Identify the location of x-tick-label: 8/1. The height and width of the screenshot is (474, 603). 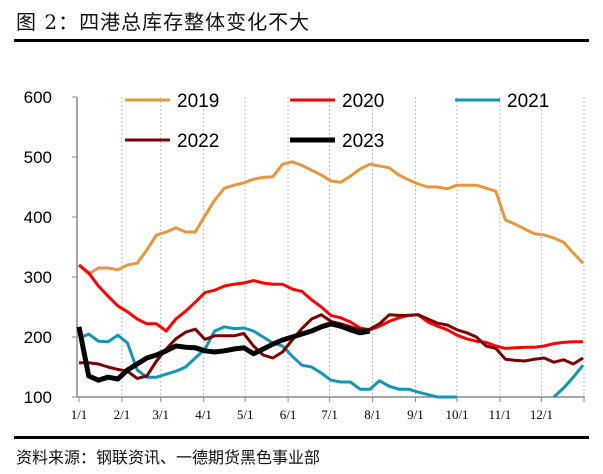
(372, 414).